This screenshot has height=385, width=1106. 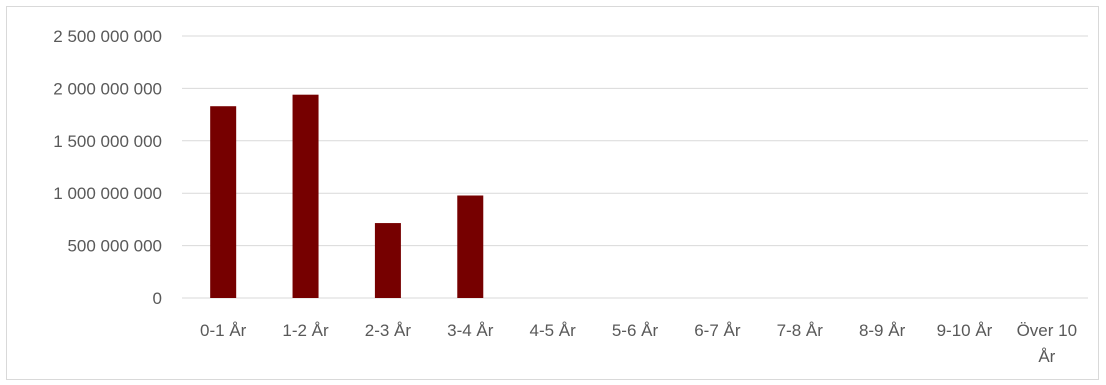 I want to click on y-tick-label: 2 500 000 000, so click(x=107, y=36).